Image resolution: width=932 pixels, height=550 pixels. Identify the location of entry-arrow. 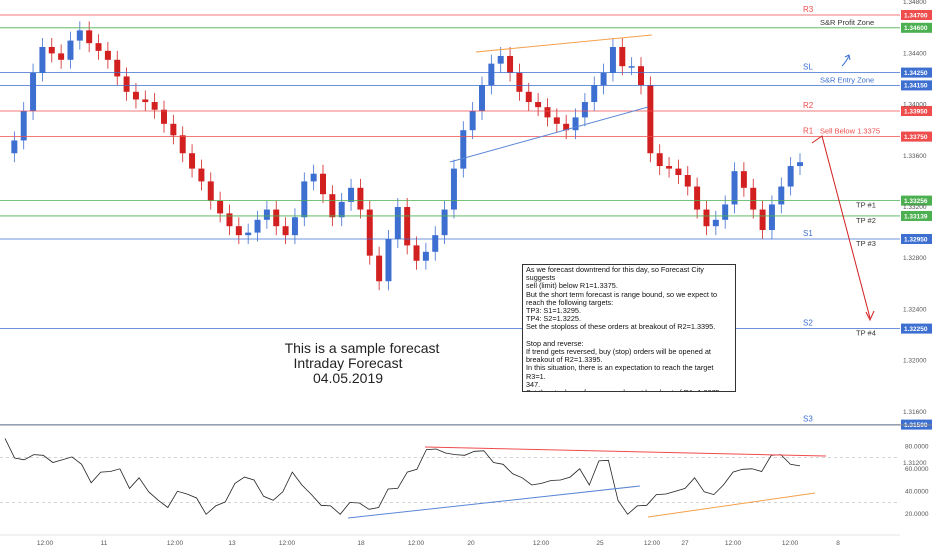
(845, 61).